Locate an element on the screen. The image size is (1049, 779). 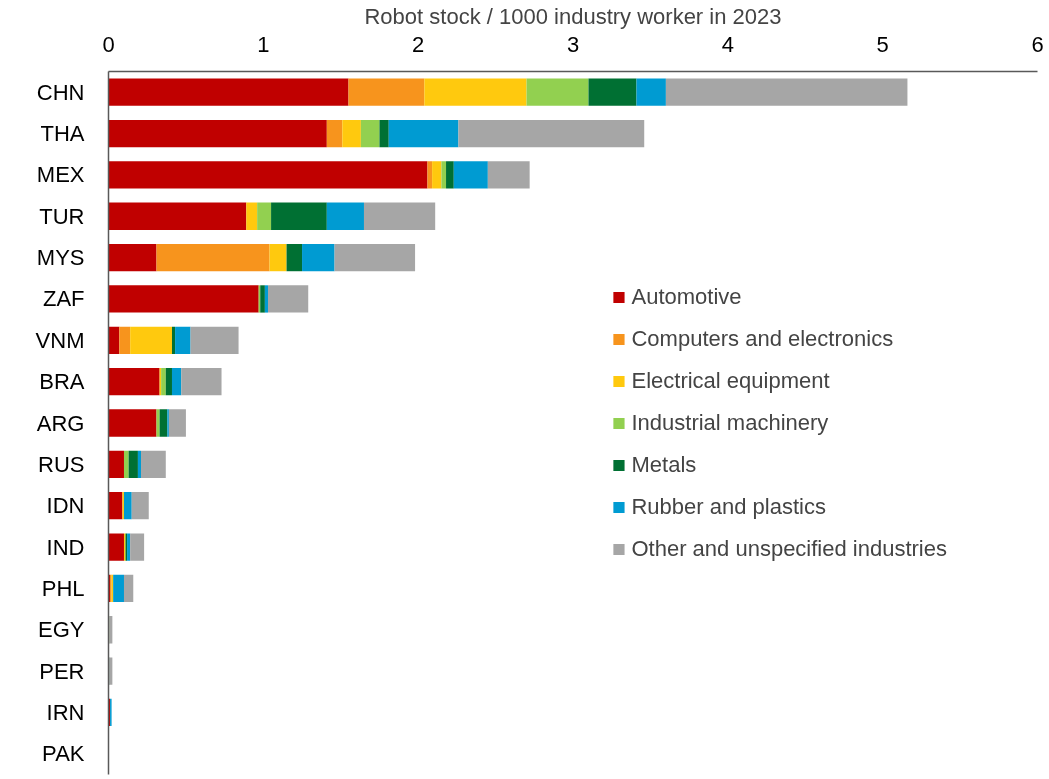
y-tick-label: ARG is located at coordinates (60, 423).